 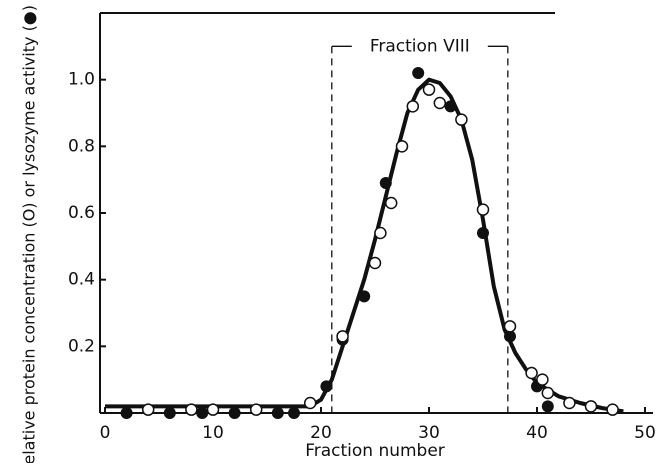 What do you see at coordinates (321, 433) in the screenshot?
I see `x-tick-label: 20` at bounding box center [321, 433].